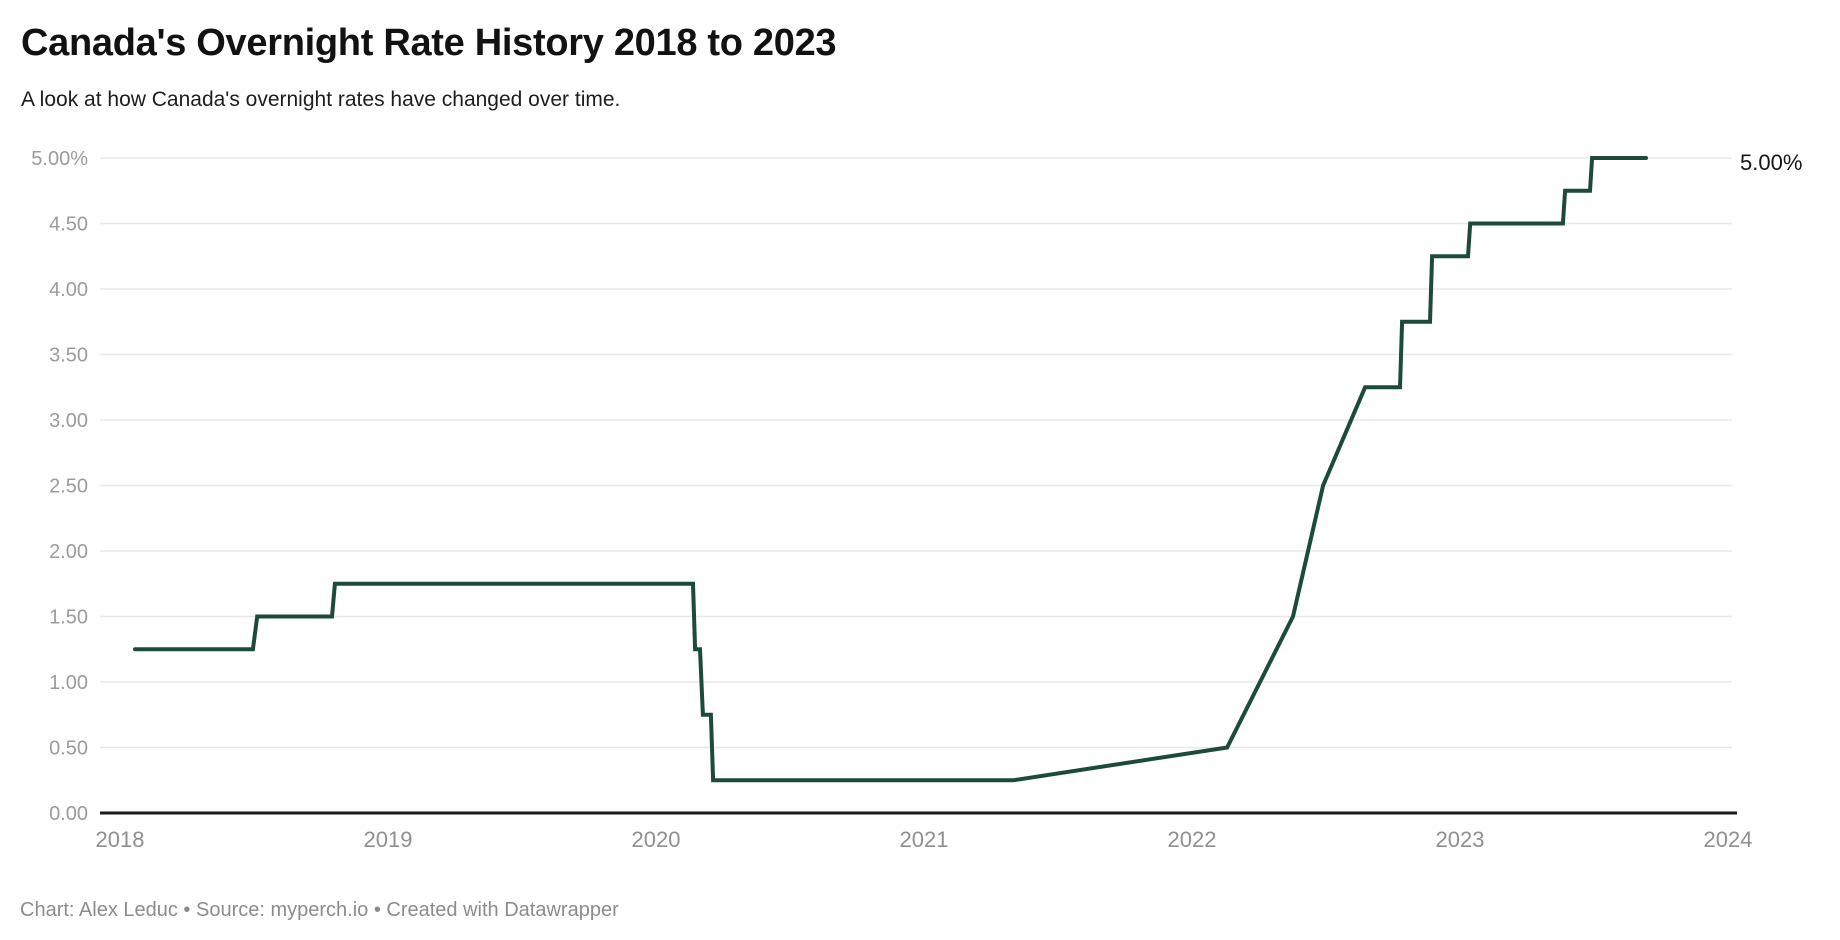 Image resolution: width=1840 pixels, height=940 pixels. I want to click on y-tick-label: 0.50, so click(68, 749).